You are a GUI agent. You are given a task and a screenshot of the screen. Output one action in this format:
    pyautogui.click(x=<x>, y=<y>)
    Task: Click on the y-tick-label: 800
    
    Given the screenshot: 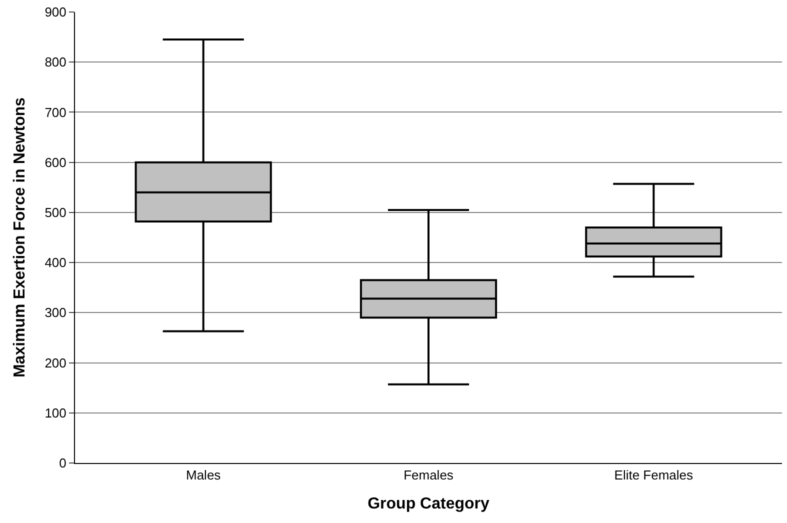 What is the action you would take?
    pyautogui.click(x=55, y=62)
    